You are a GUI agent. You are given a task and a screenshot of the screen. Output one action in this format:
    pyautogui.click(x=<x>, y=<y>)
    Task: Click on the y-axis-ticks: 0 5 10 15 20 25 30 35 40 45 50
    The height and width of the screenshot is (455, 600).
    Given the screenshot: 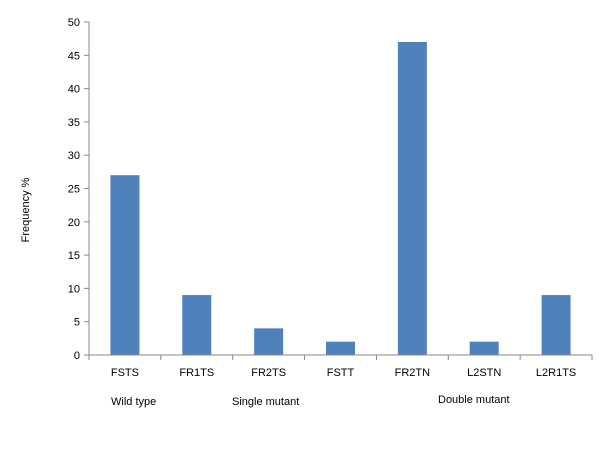 What is the action you would take?
    pyautogui.click(x=78, y=189)
    